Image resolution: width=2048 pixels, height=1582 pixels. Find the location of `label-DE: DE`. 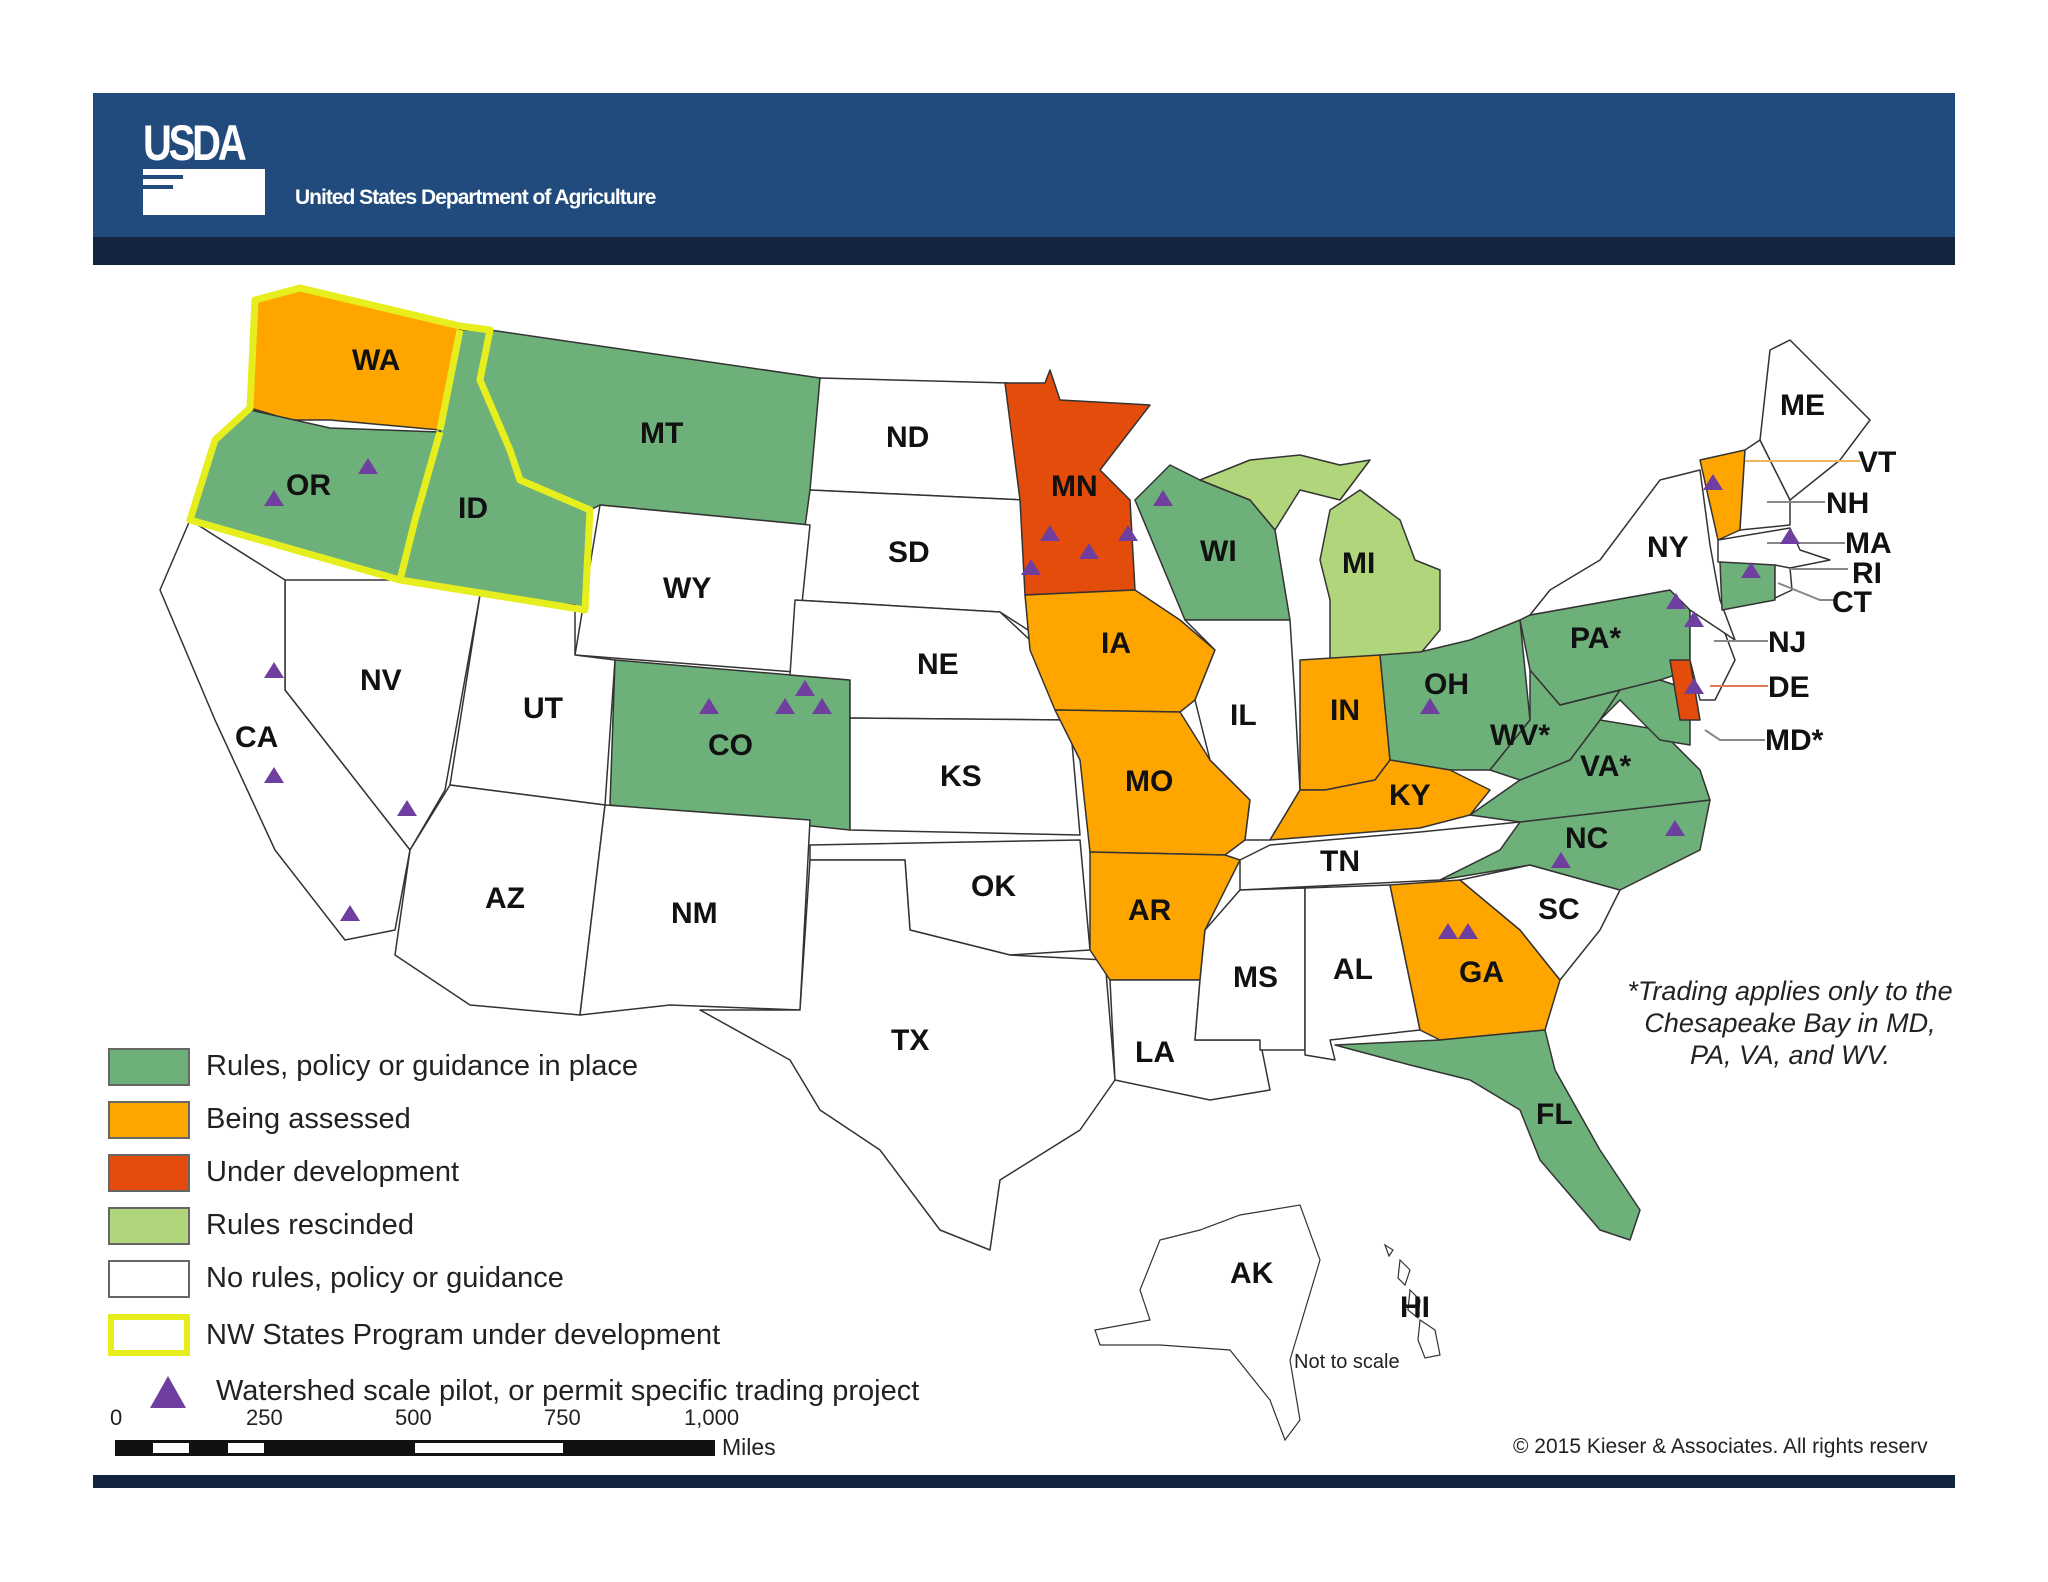

label-DE: DE is located at coordinates (1789, 687).